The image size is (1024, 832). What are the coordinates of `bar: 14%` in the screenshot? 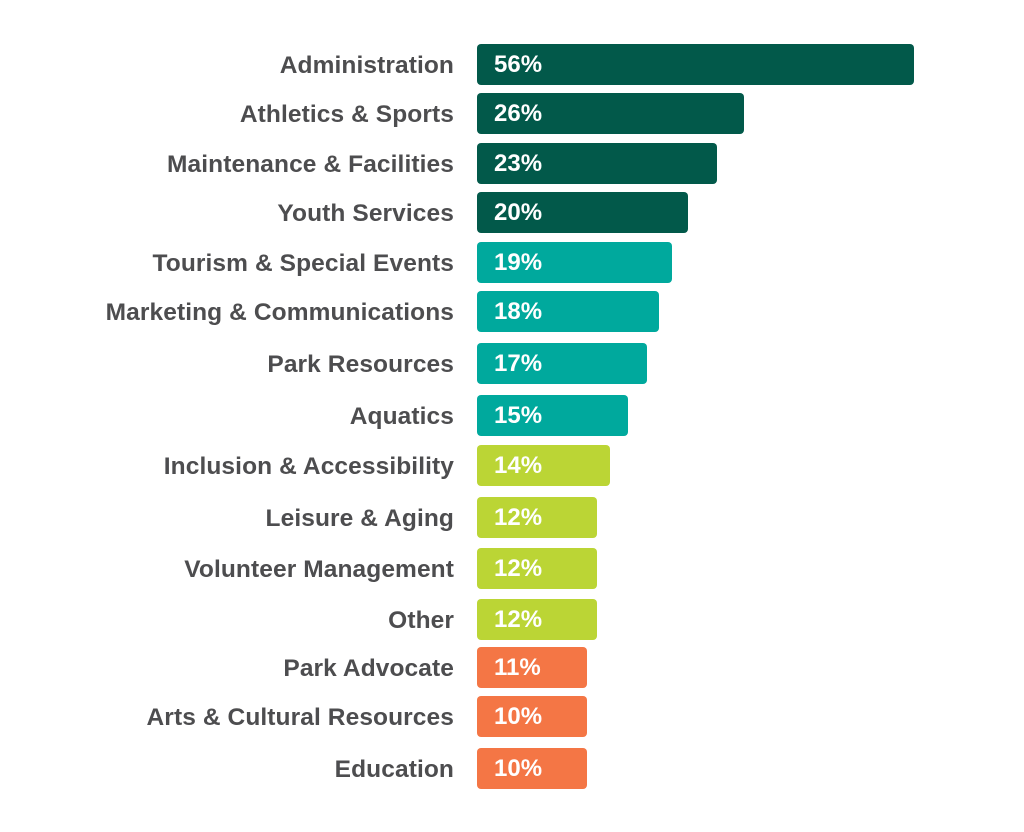 It's located at (543, 465).